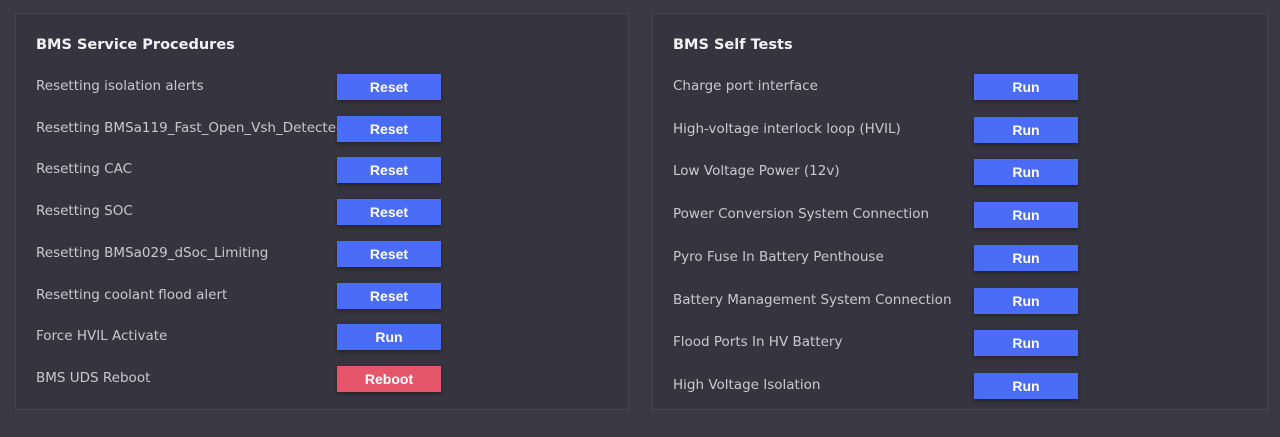 Image resolution: width=1280 pixels, height=437 pixels. I want to click on procedure-label: Force HVIL Activate, so click(102, 336).